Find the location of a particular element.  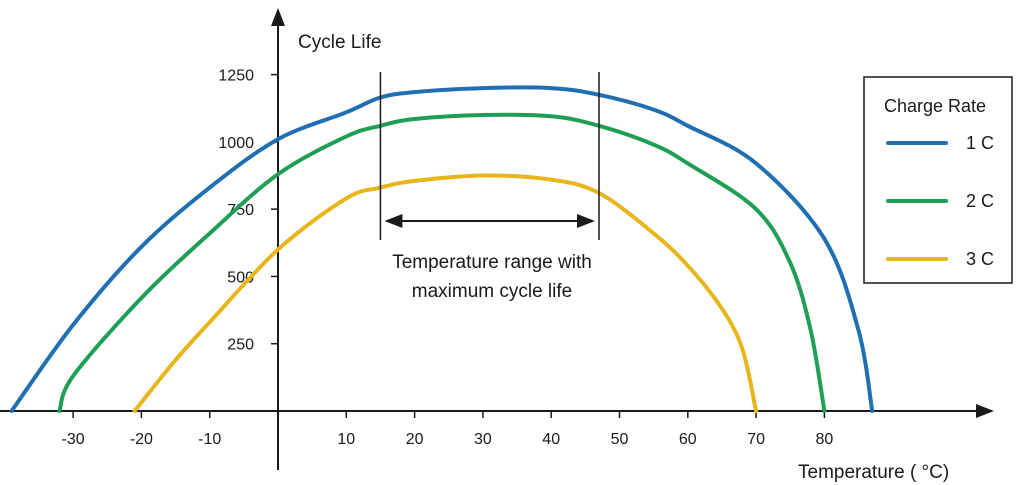

x-tick-label: -20 is located at coordinates (141, 439).